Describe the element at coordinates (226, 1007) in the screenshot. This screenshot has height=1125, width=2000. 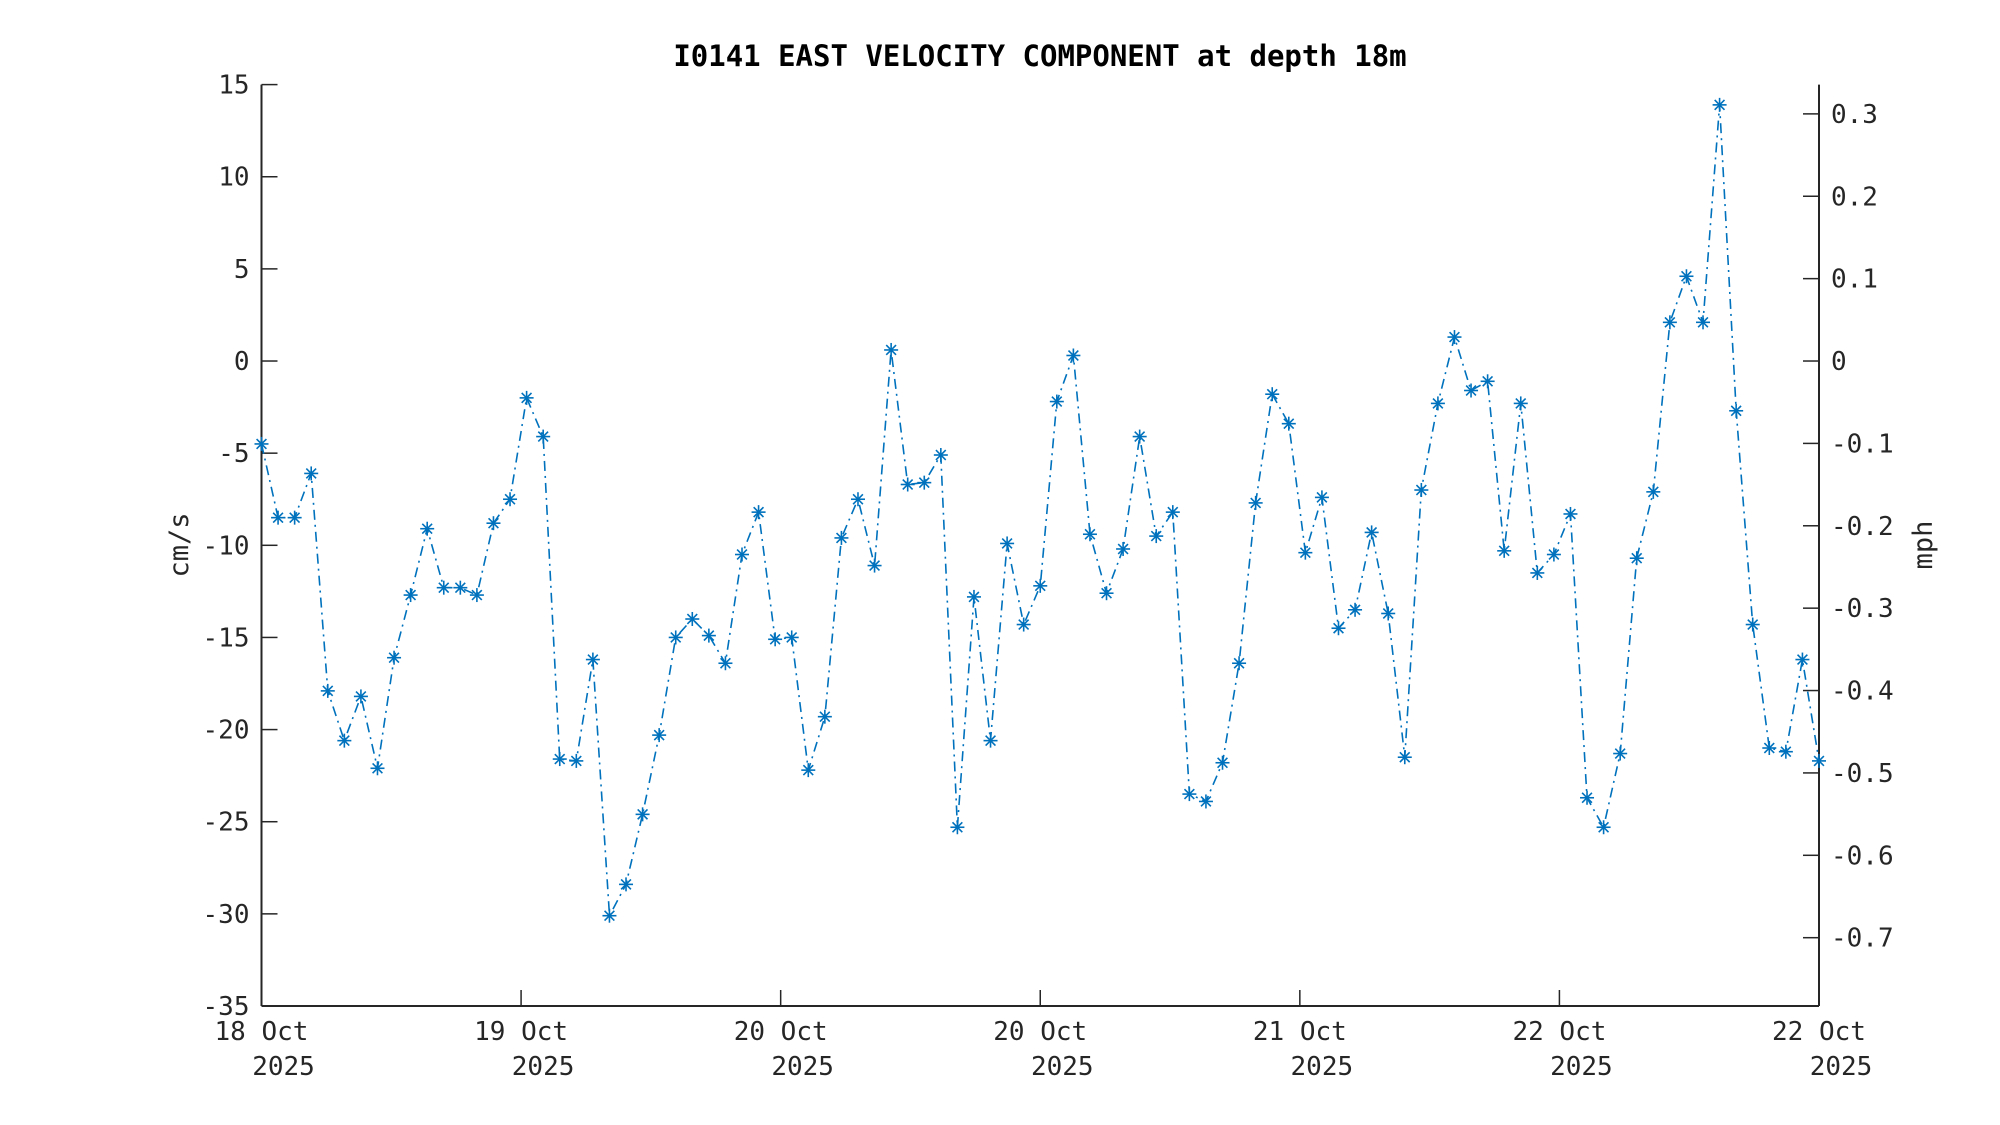
I see `y-tick-label: -35` at that location.